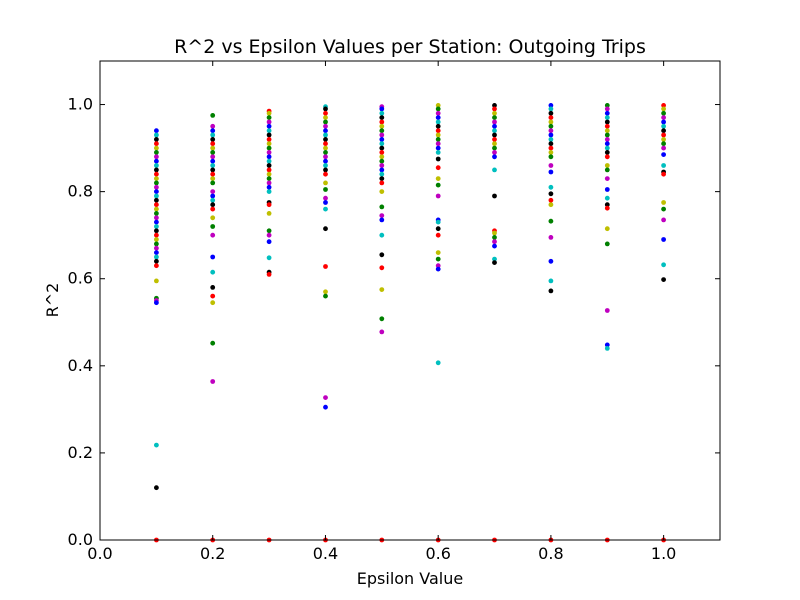 This screenshot has width=800, height=600. What do you see at coordinates (80, 278) in the screenshot?
I see `y-tick-label: 0.6` at bounding box center [80, 278].